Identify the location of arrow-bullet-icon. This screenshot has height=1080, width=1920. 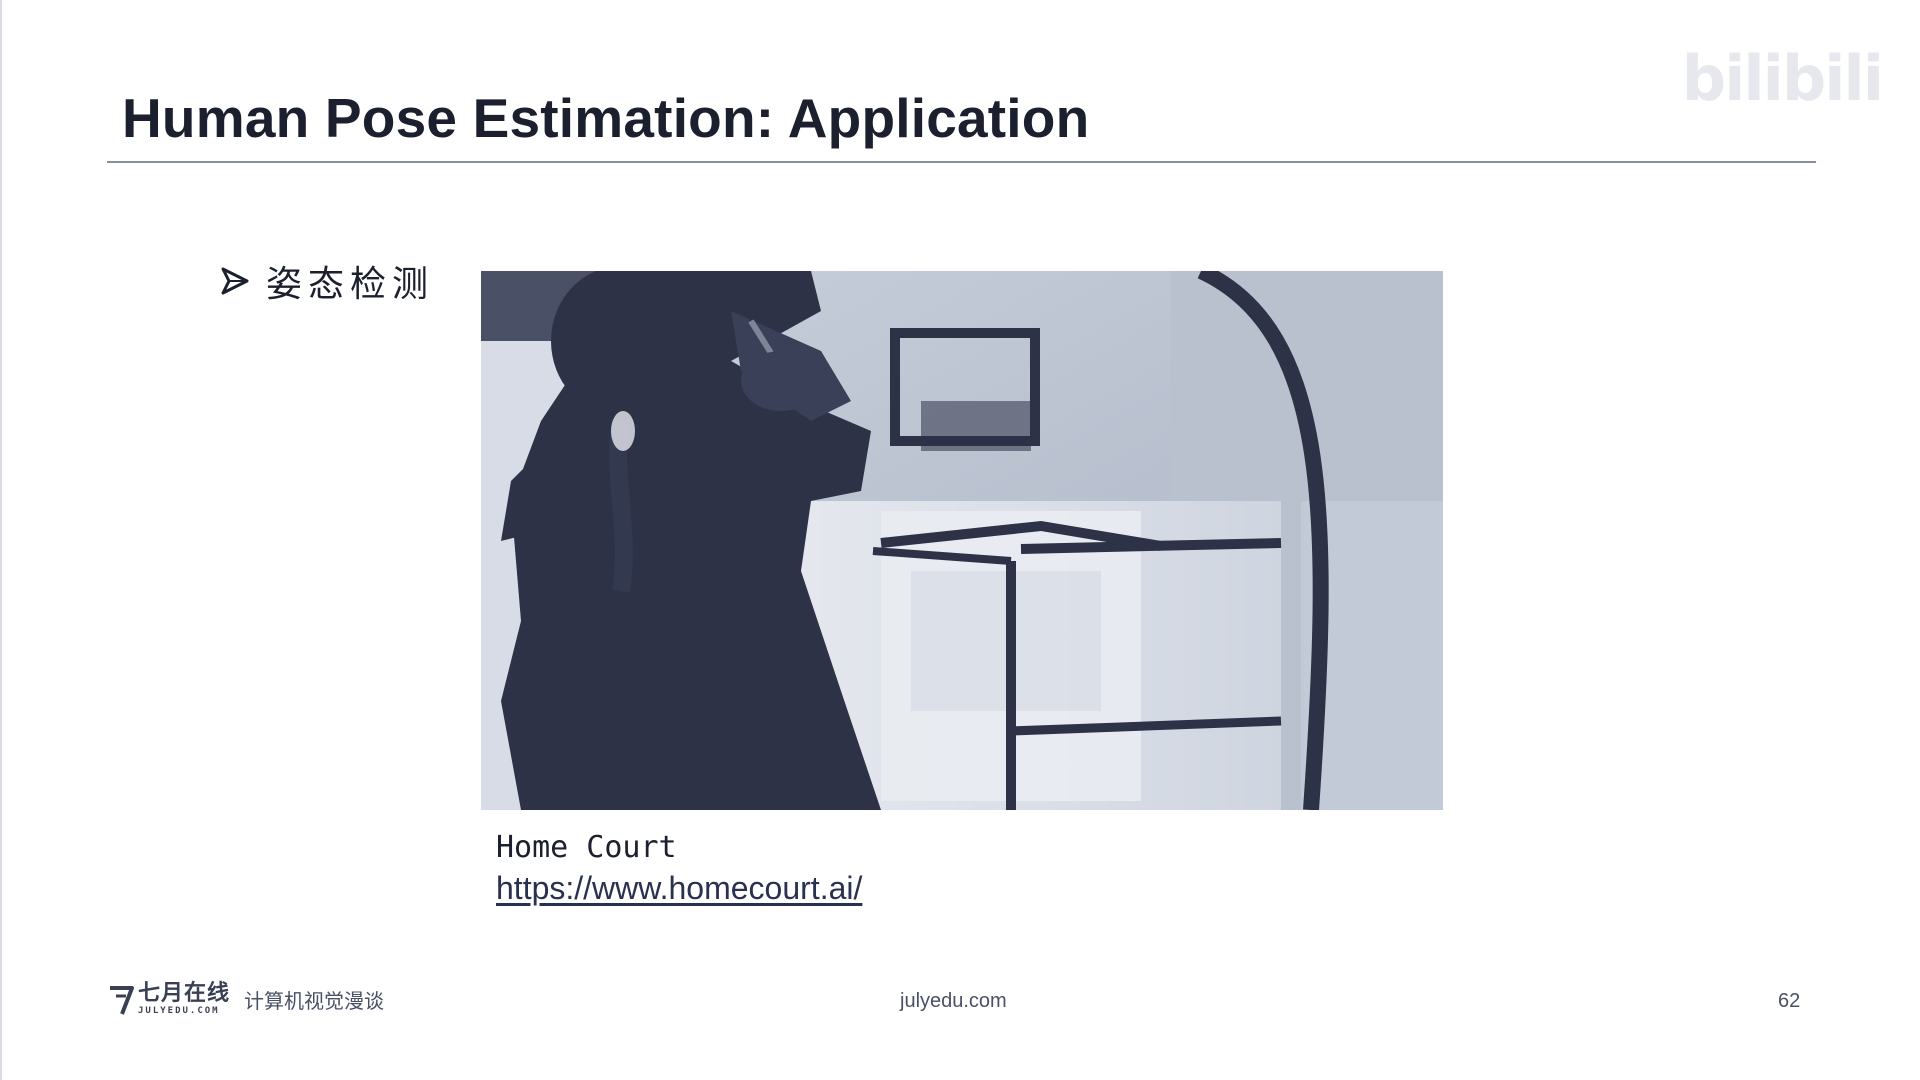
(235, 281).